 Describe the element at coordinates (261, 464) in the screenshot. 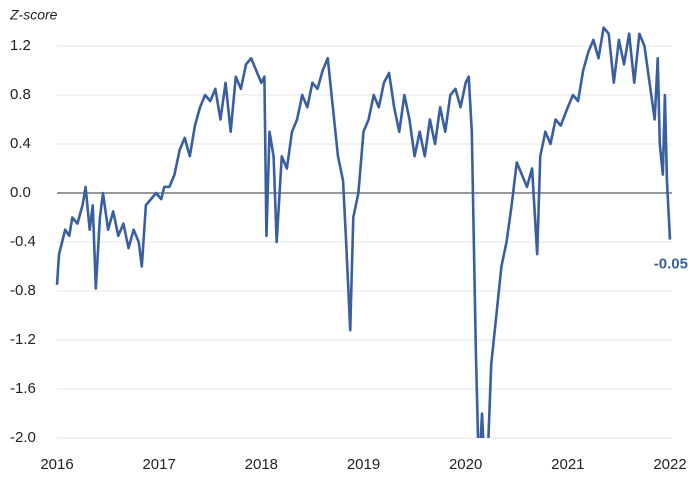

I see `x-tick-label: 2018` at that location.